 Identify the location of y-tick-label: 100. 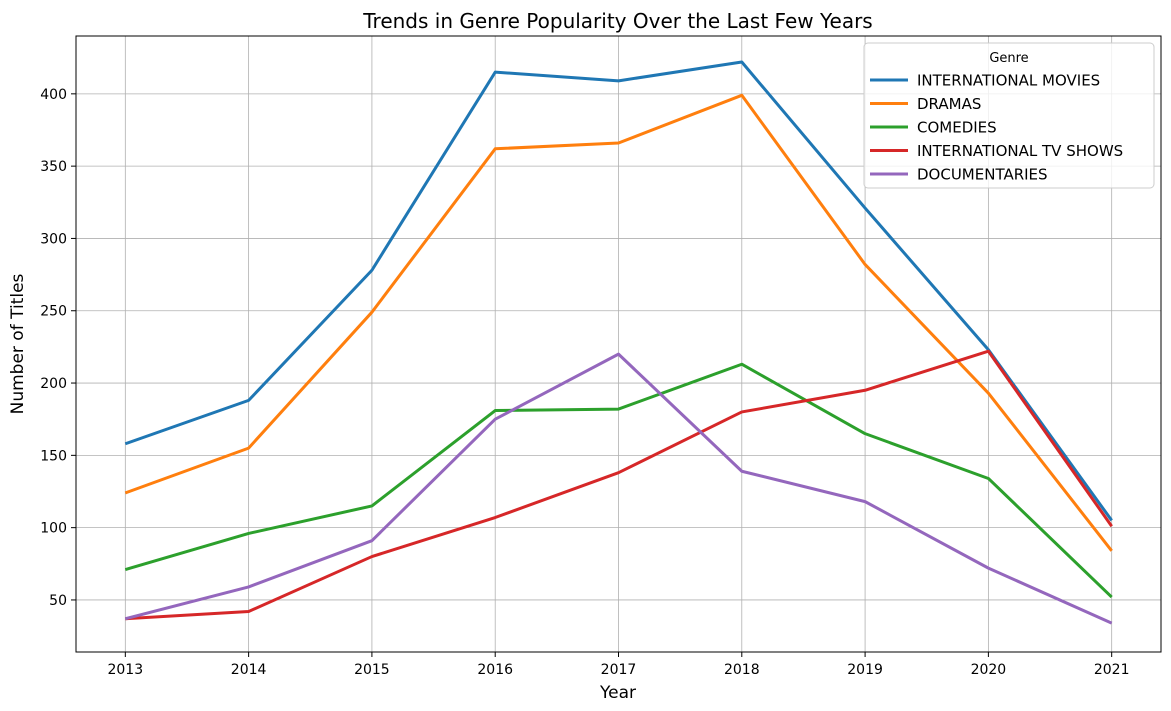
(53, 529).